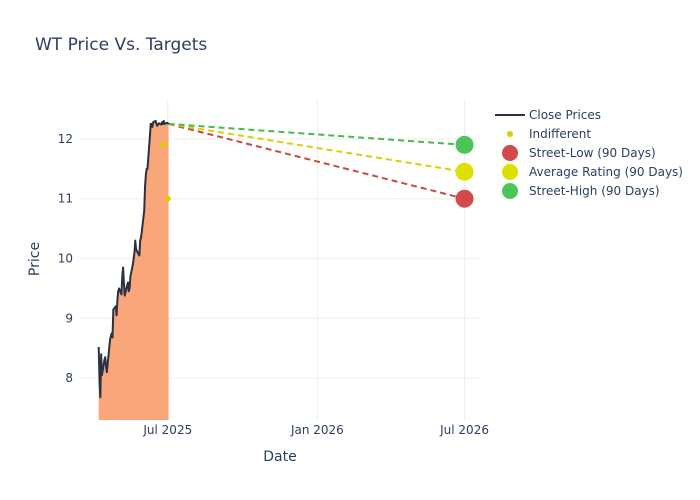  I want to click on close-price-line, so click(133, 259).